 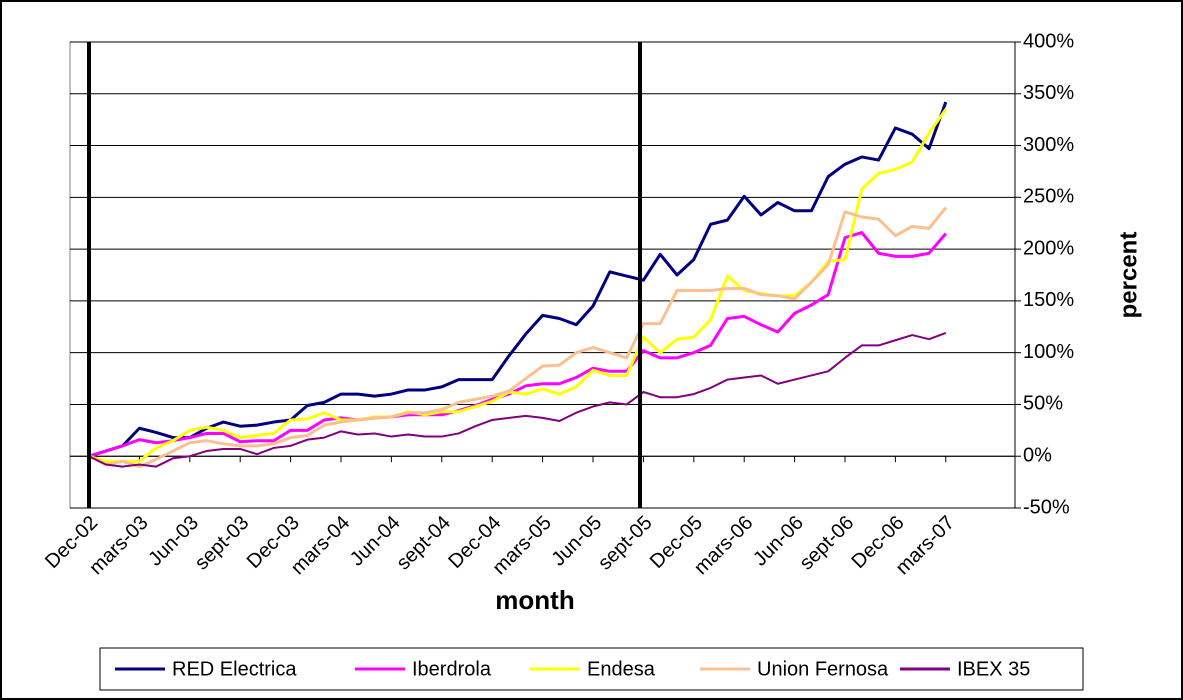 What do you see at coordinates (1037, 456) in the screenshot?
I see `y-tick-label: 0%` at bounding box center [1037, 456].